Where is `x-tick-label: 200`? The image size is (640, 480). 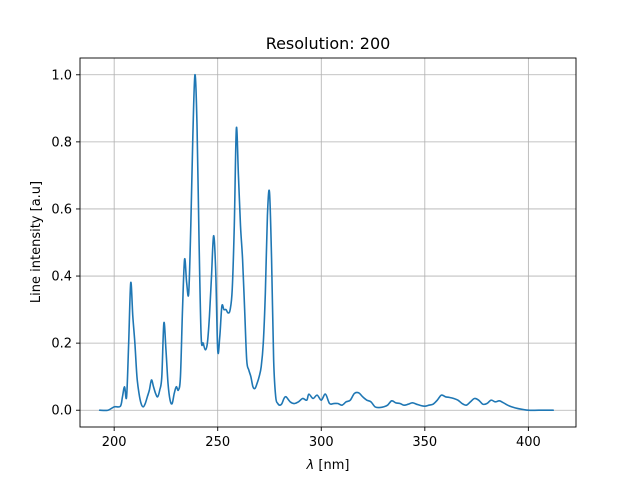
x-tick-label: 200 is located at coordinates (114, 442).